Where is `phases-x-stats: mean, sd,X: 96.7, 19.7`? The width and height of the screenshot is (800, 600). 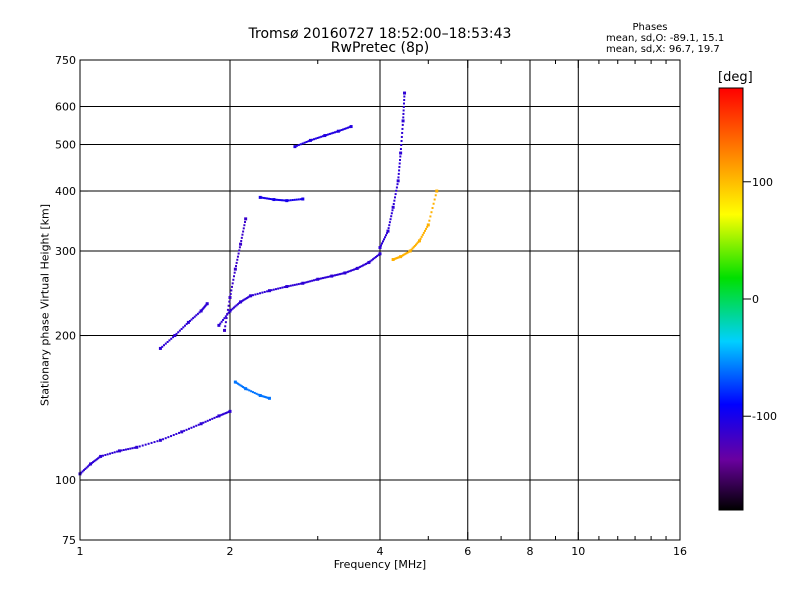 phases-x-stats: mean, sd,X: 96.7, 19.7 is located at coordinates (663, 49).